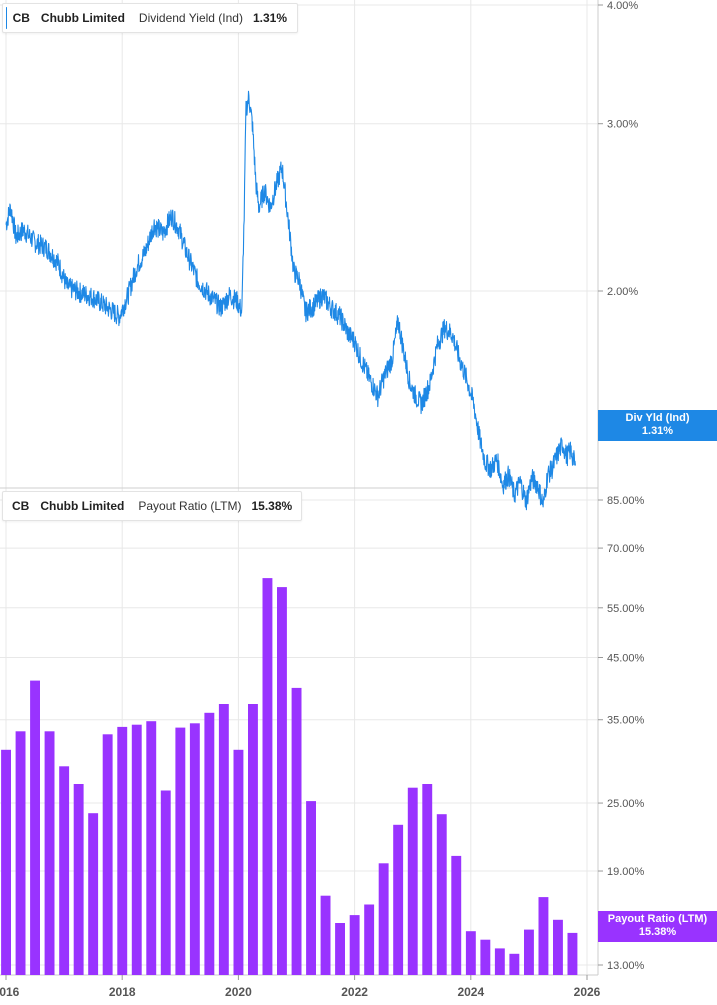 The height and width of the screenshot is (1005, 717). Describe the element at coordinates (626, 966) in the screenshot. I see `payout-y-tick-label: 13.00%` at that location.